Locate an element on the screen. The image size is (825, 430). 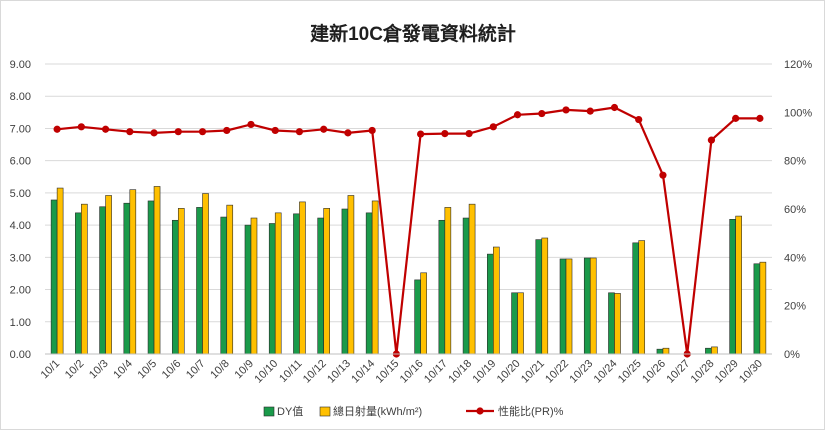
y-right-tick-label: 60% is located at coordinates (795, 210).